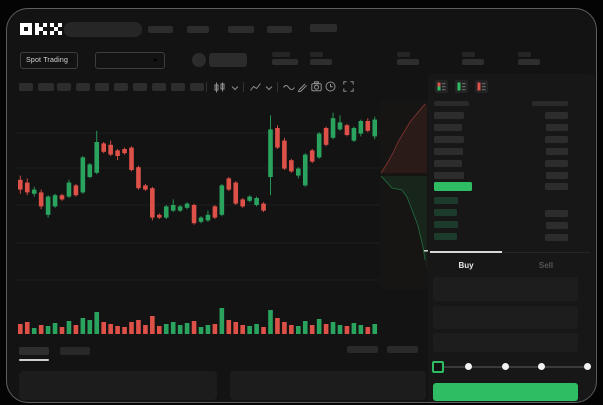  What do you see at coordinates (41, 29) in the screenshot?
I see `okx-logo` at bounding box center [41, 29].